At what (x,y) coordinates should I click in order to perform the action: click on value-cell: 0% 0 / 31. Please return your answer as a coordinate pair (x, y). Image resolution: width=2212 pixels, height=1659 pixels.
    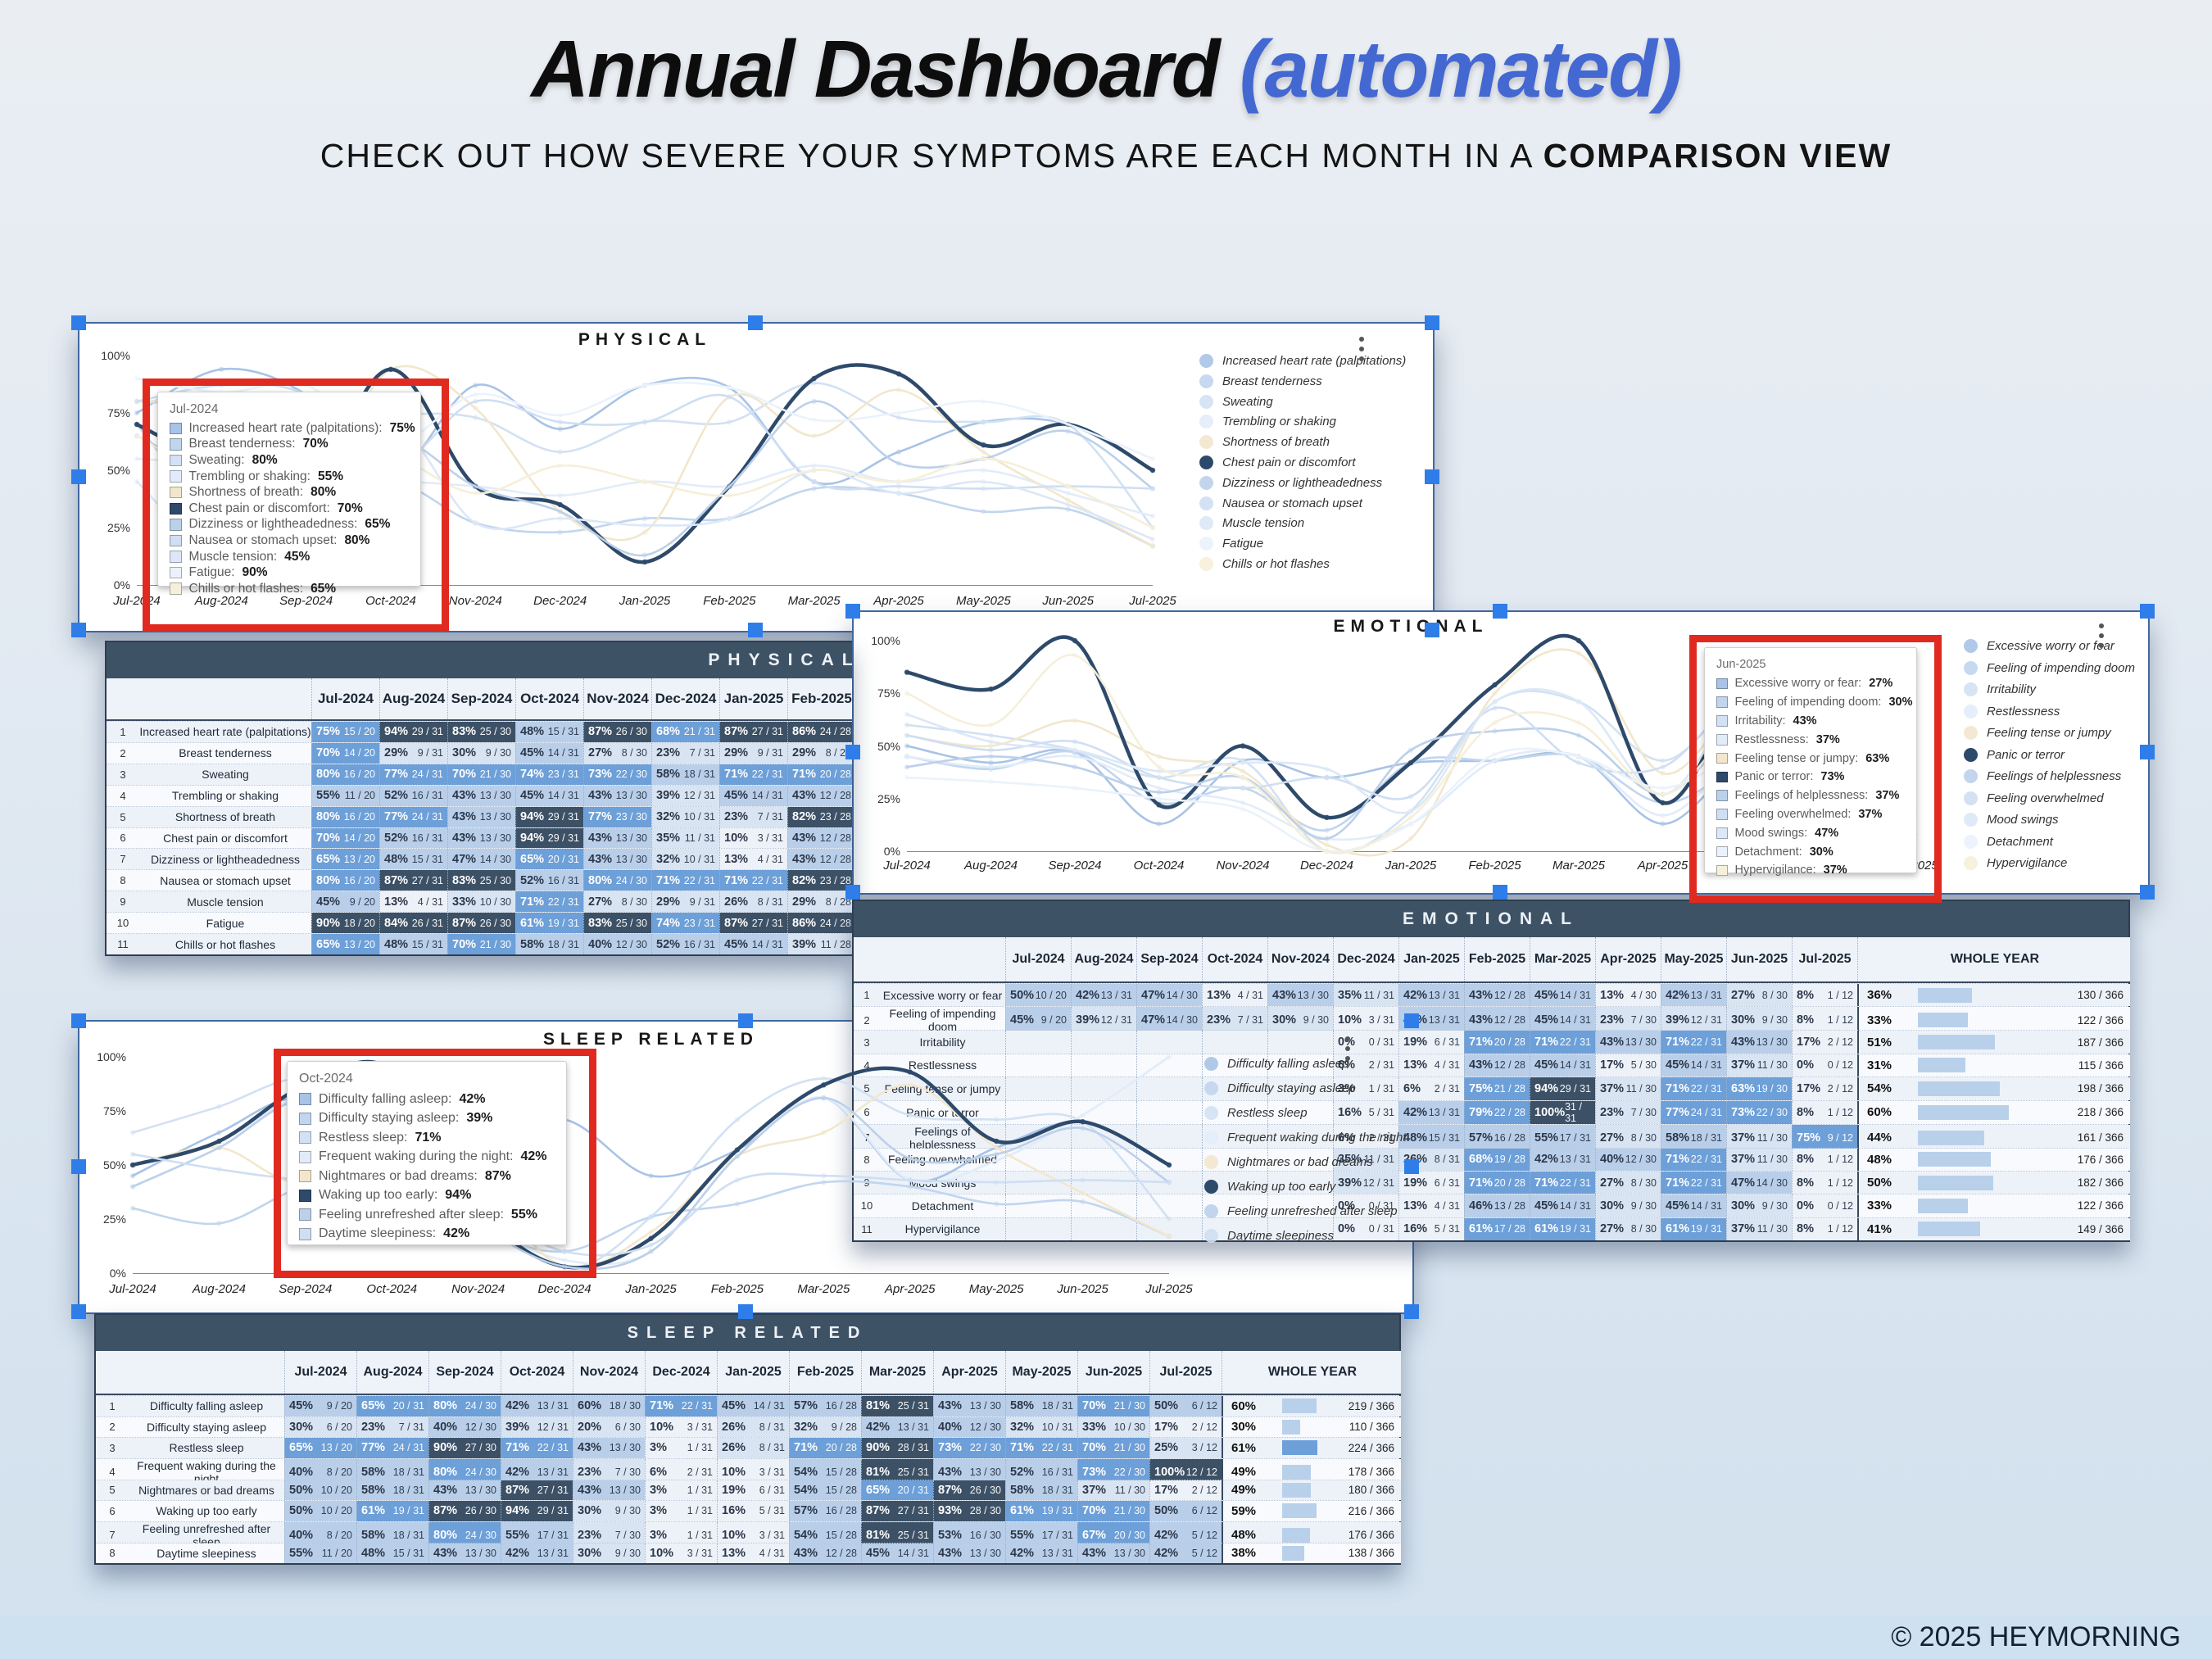
    Looking at the image, I should click on (1365, 1205).